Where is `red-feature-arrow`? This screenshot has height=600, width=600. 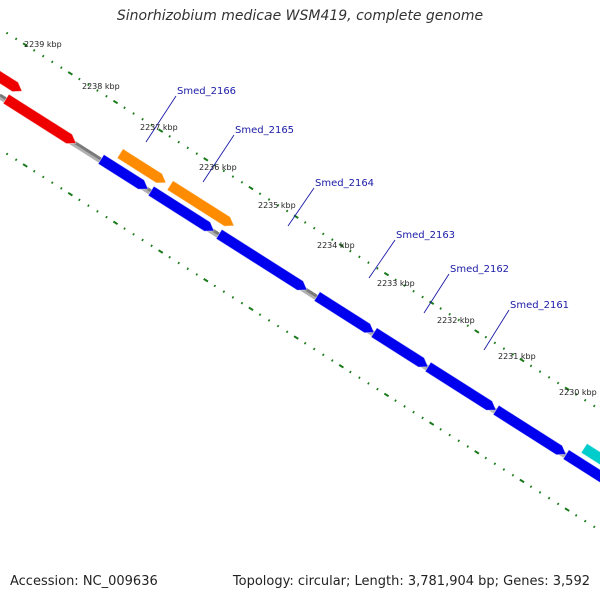
red-feature-arrow is located at coordinates (11, 81).